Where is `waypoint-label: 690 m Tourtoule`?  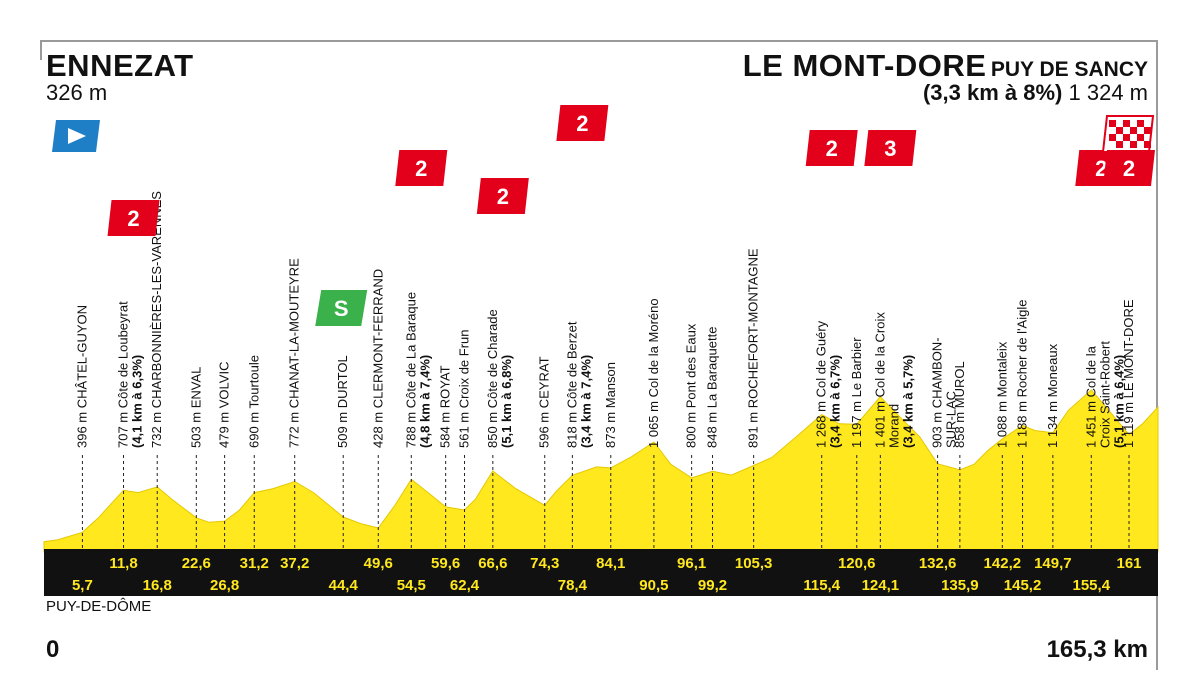 waypoint-label: 690 m Tourtoule is located at coordinates (253, 401).